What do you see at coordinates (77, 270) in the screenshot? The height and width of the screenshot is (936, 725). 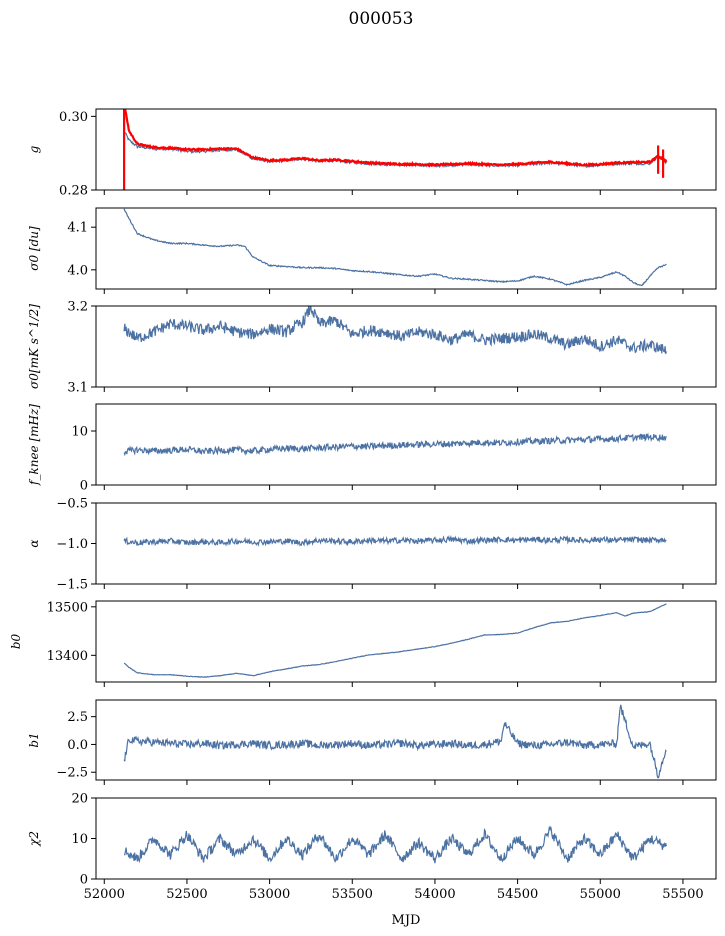 I see `y-tick-label: 4.0` at bounding box center [77, 270].